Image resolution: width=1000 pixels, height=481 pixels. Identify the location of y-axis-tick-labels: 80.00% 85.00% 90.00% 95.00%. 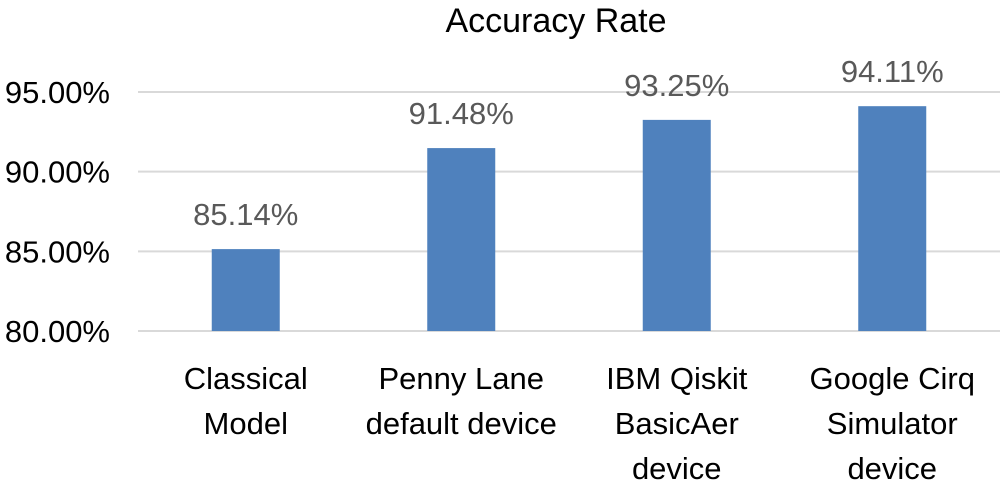
(57, 212).